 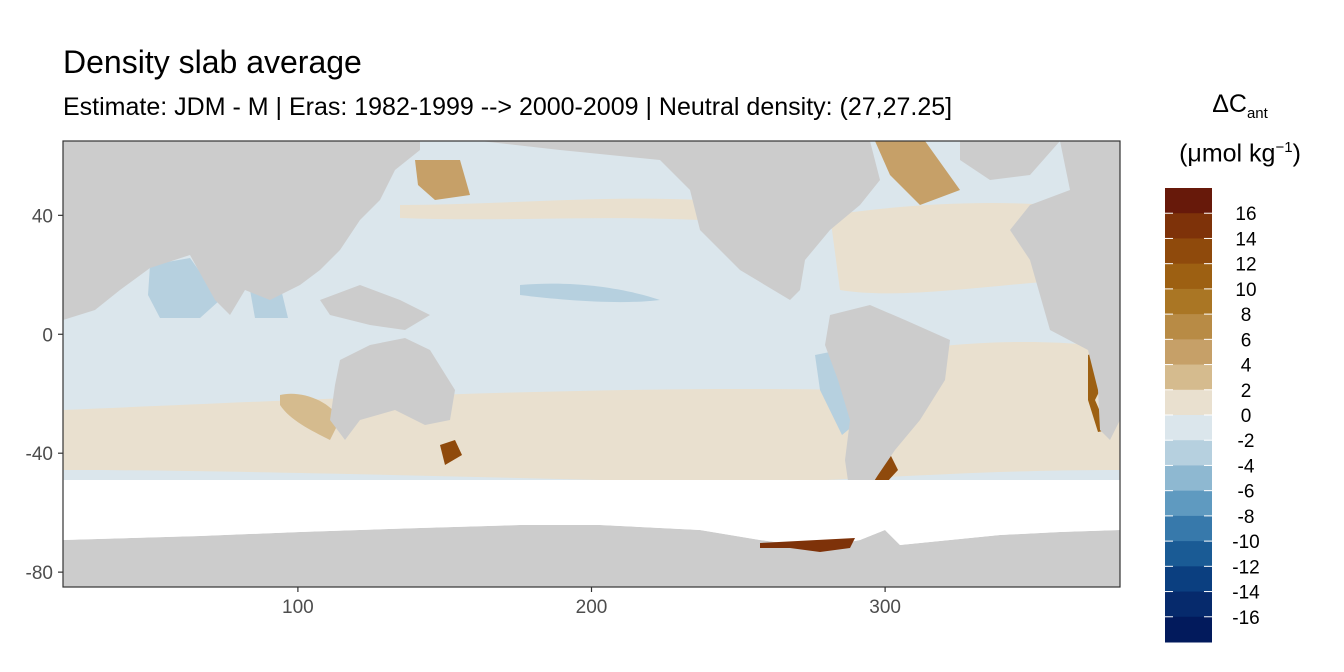 What do you see at coordinates (590, 293) in the screenshot?
I see `equatorial-pacific-negative` at bounding box center [590, 293].